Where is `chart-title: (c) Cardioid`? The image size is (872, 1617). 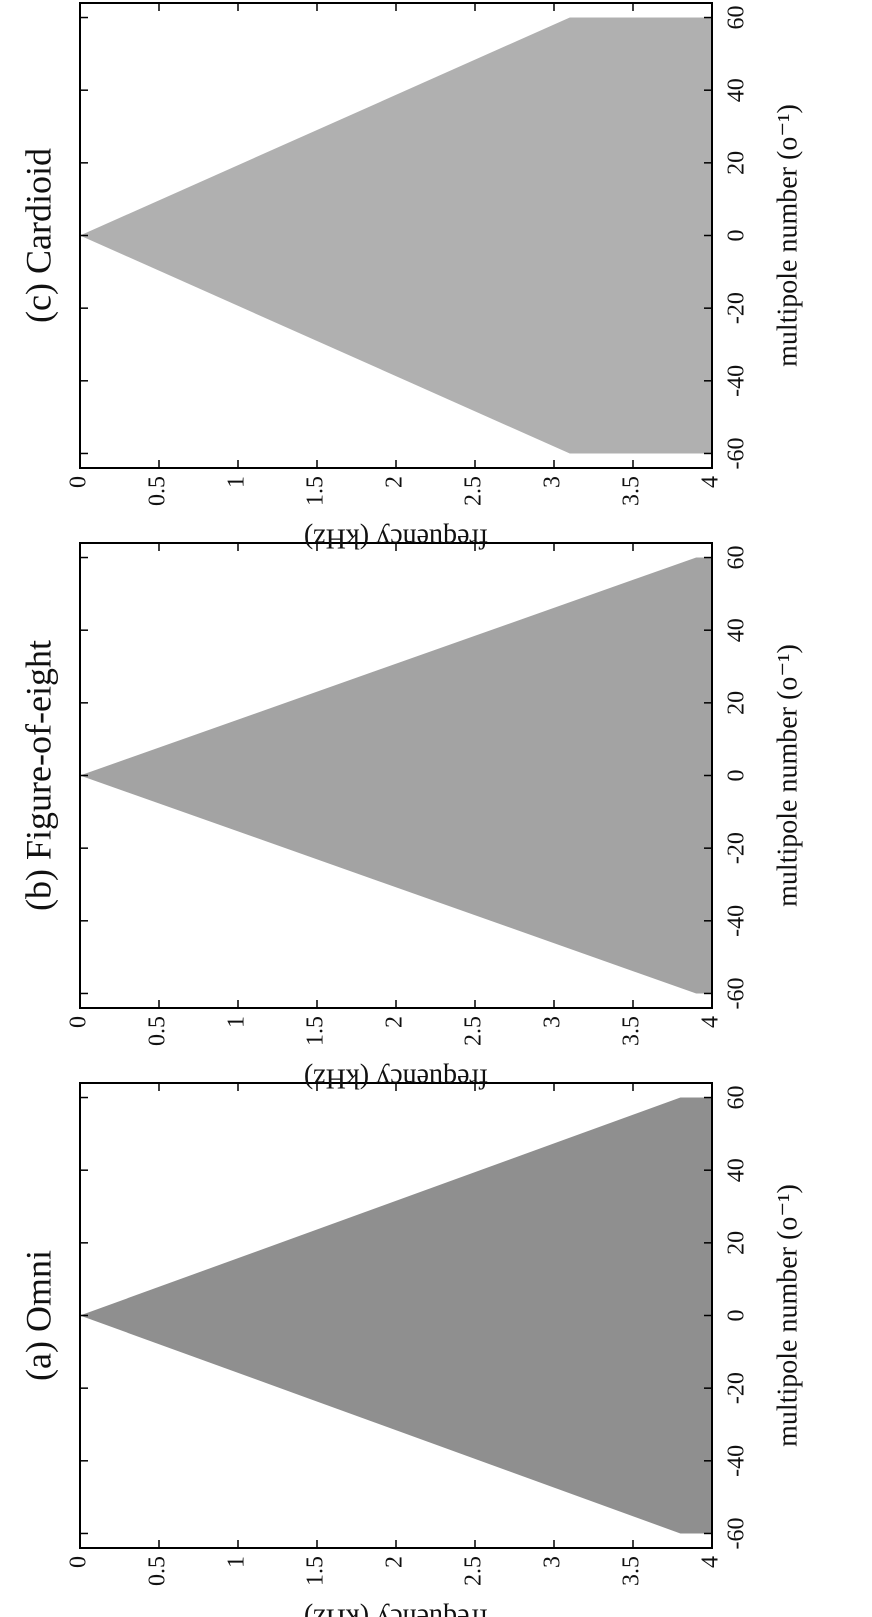 chart-title: (c) Cardioid is located at coordinates (38, 235).